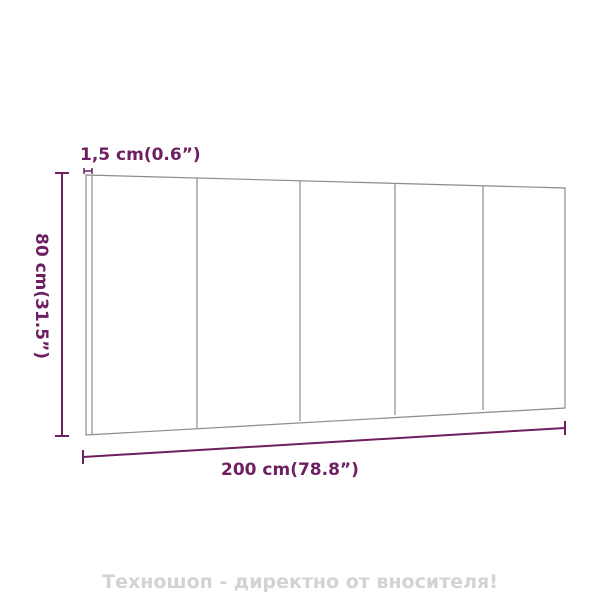  I want to click on watermark: Техношоп - директно от вносителя!, so click(300, 582).